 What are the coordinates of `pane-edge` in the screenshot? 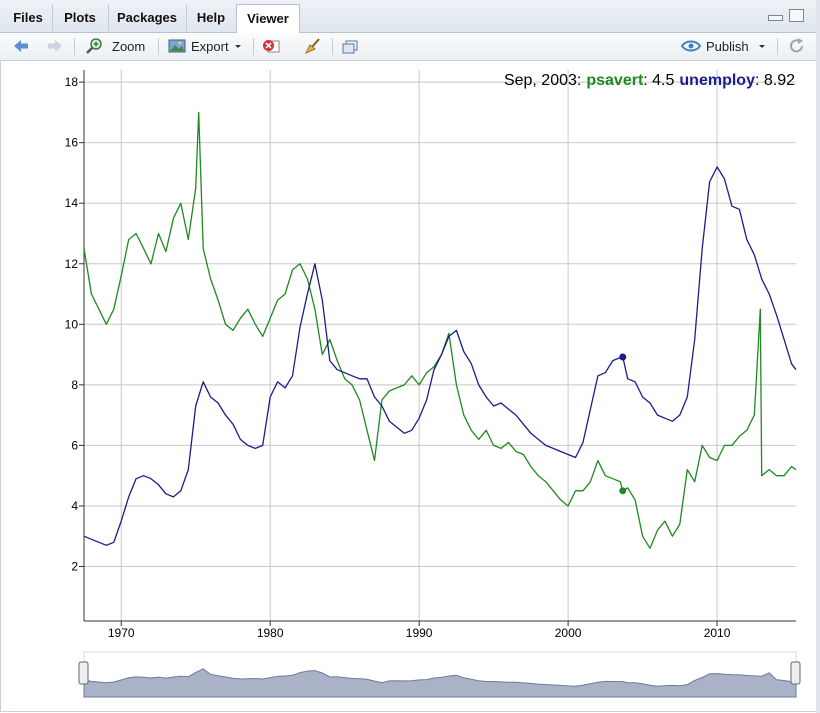 It's located at (818, 356).